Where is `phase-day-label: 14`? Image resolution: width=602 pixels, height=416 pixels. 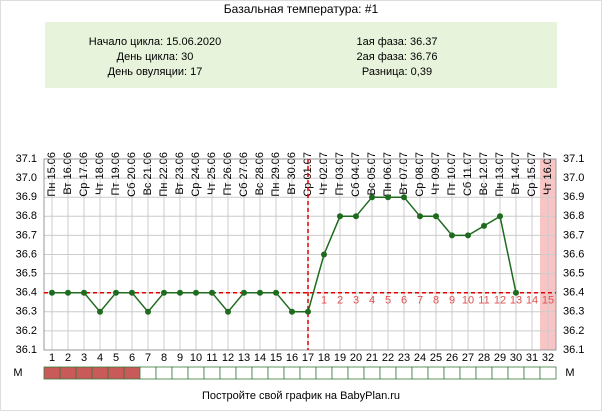 phase-day-label: 14 is located at coordinates (532, 301).